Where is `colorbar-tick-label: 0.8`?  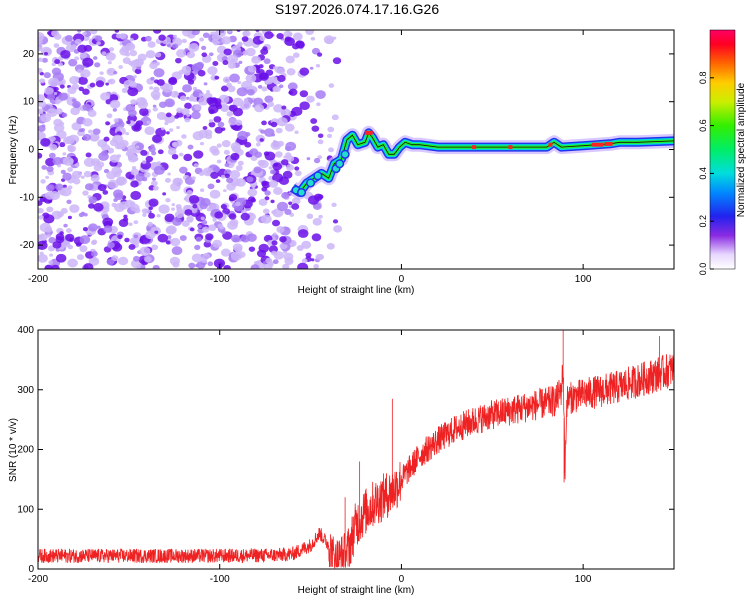
colorbar-tick-label: 0.8 is located at coordinates (703, 78).